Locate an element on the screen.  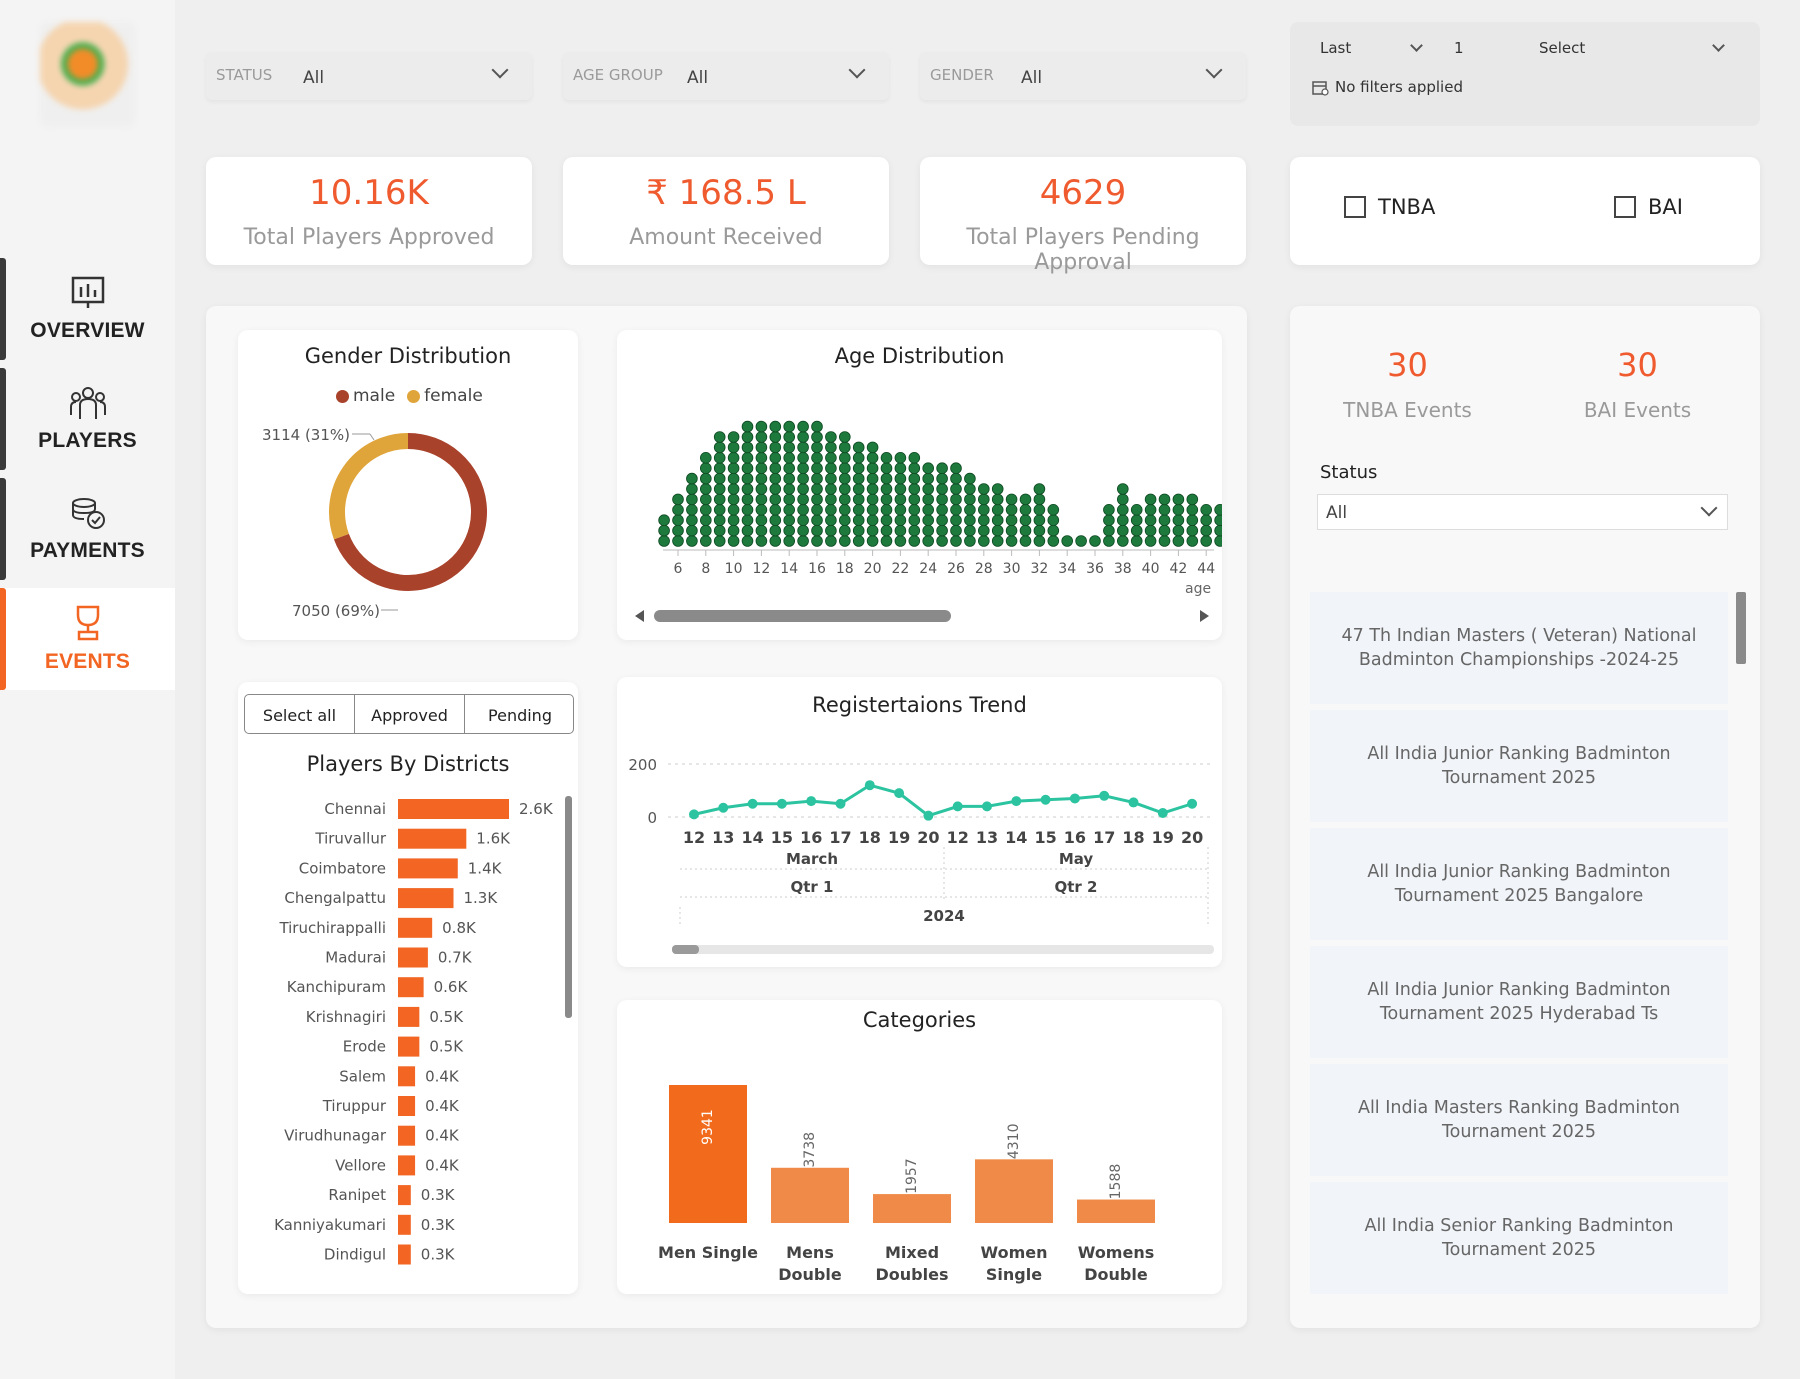
tnba-checkbox is located at coordinates (1355, 207).